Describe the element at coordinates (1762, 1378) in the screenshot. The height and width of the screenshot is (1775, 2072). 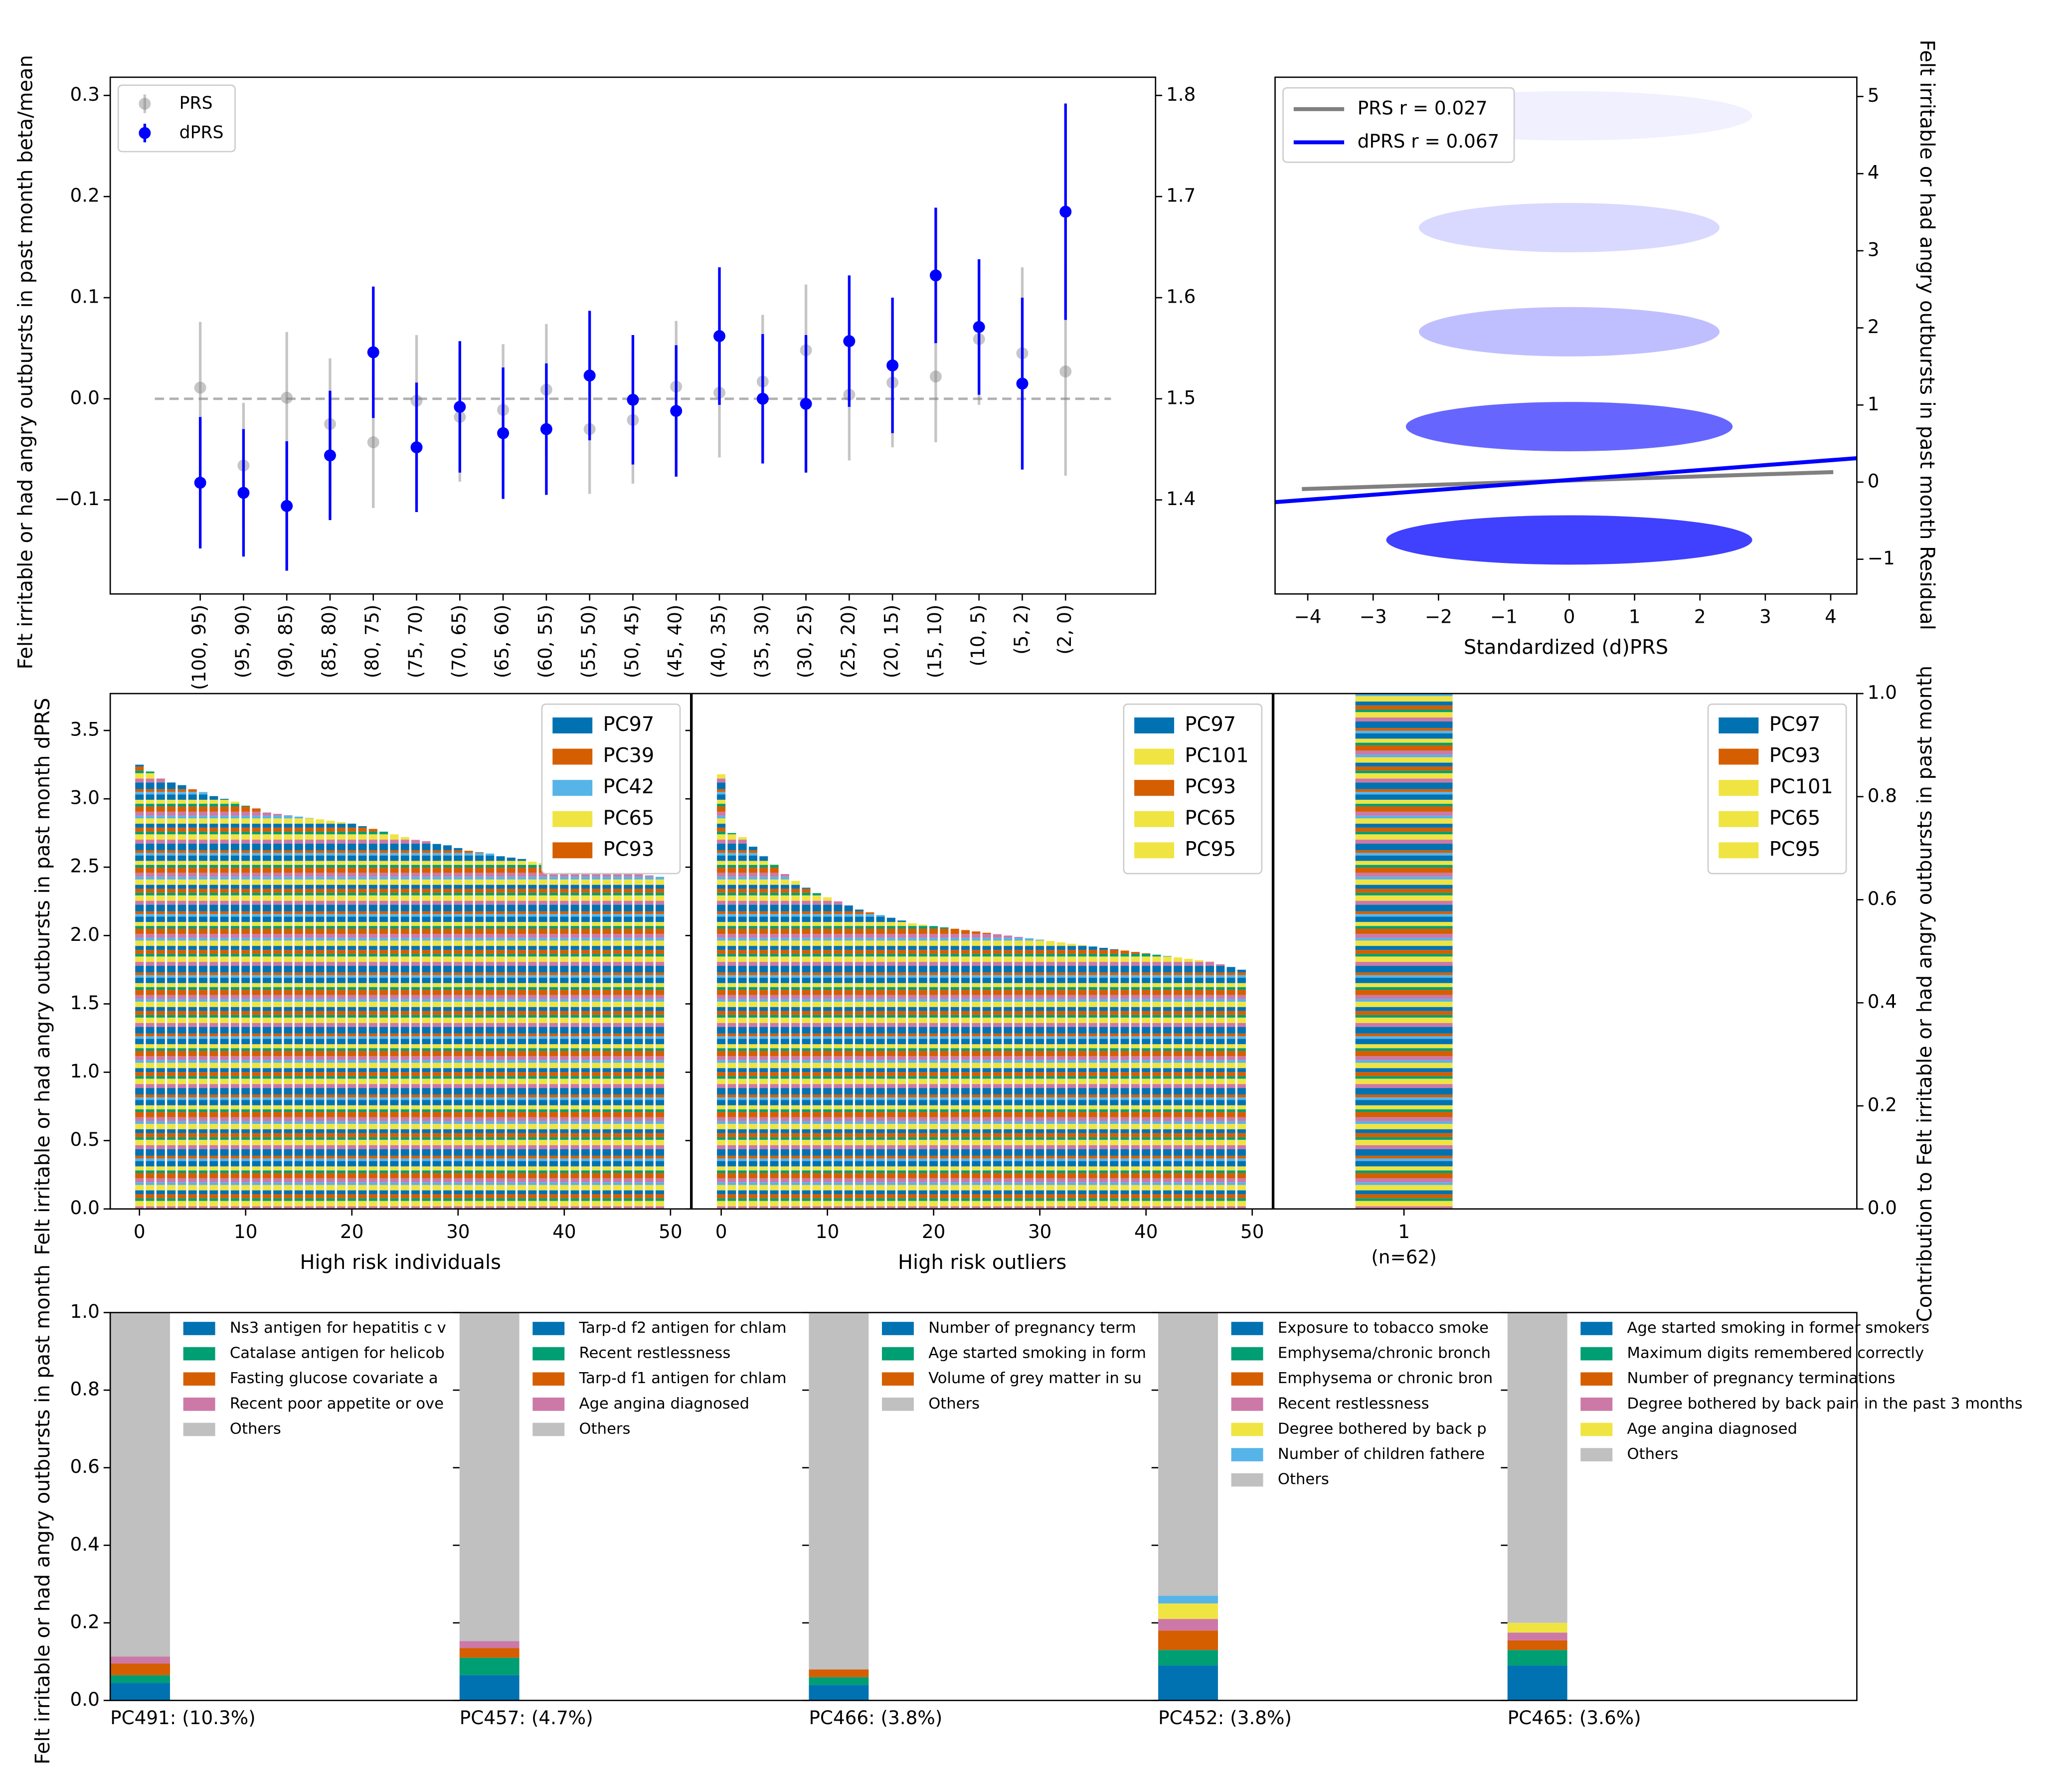
I see `legend-label: Number of pregnancy terminations` at that location.